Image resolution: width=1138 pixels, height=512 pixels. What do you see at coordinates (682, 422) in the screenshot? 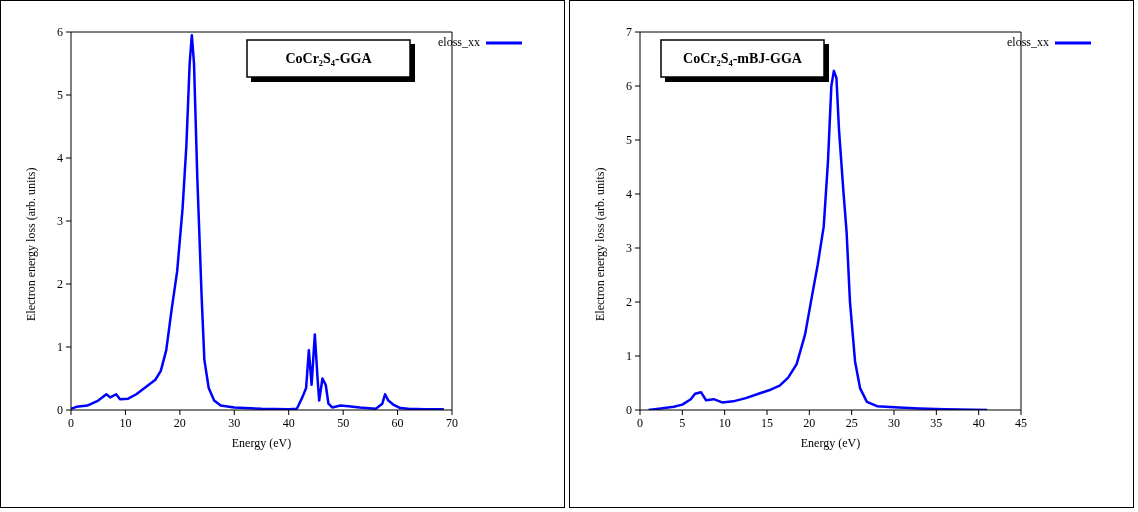
I see `x-tick-label: 5` at bounding box center [682, 422].